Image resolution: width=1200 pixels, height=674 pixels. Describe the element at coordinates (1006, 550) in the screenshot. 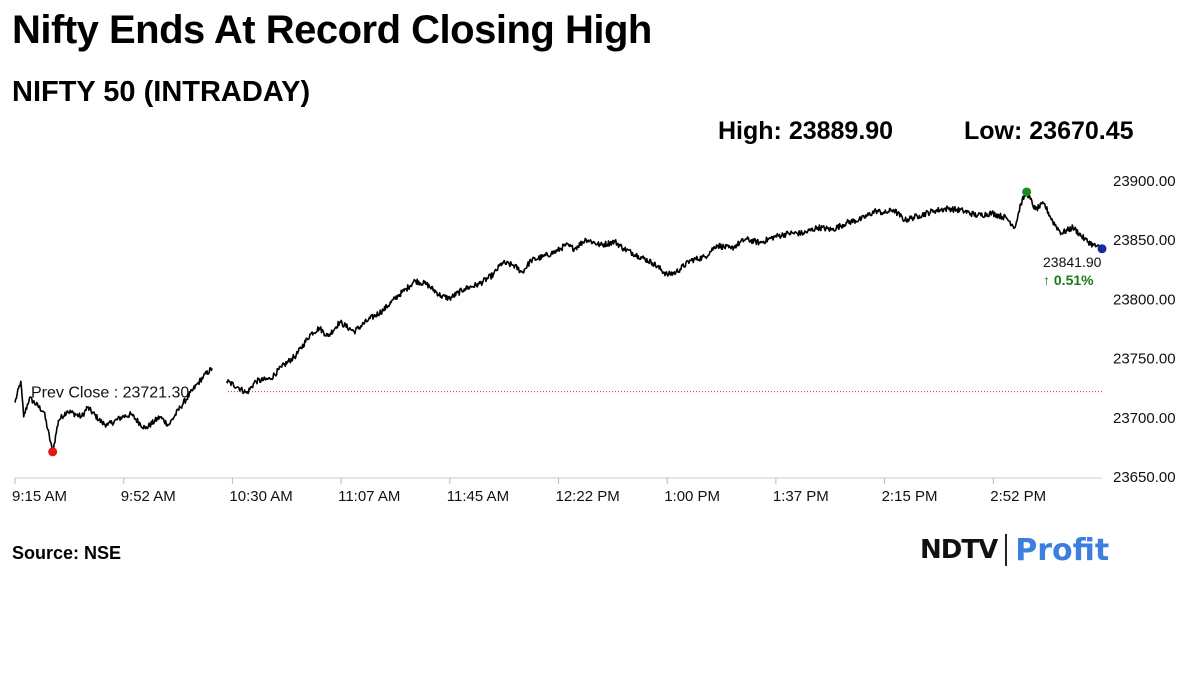

I see `logo-divider` at that location.